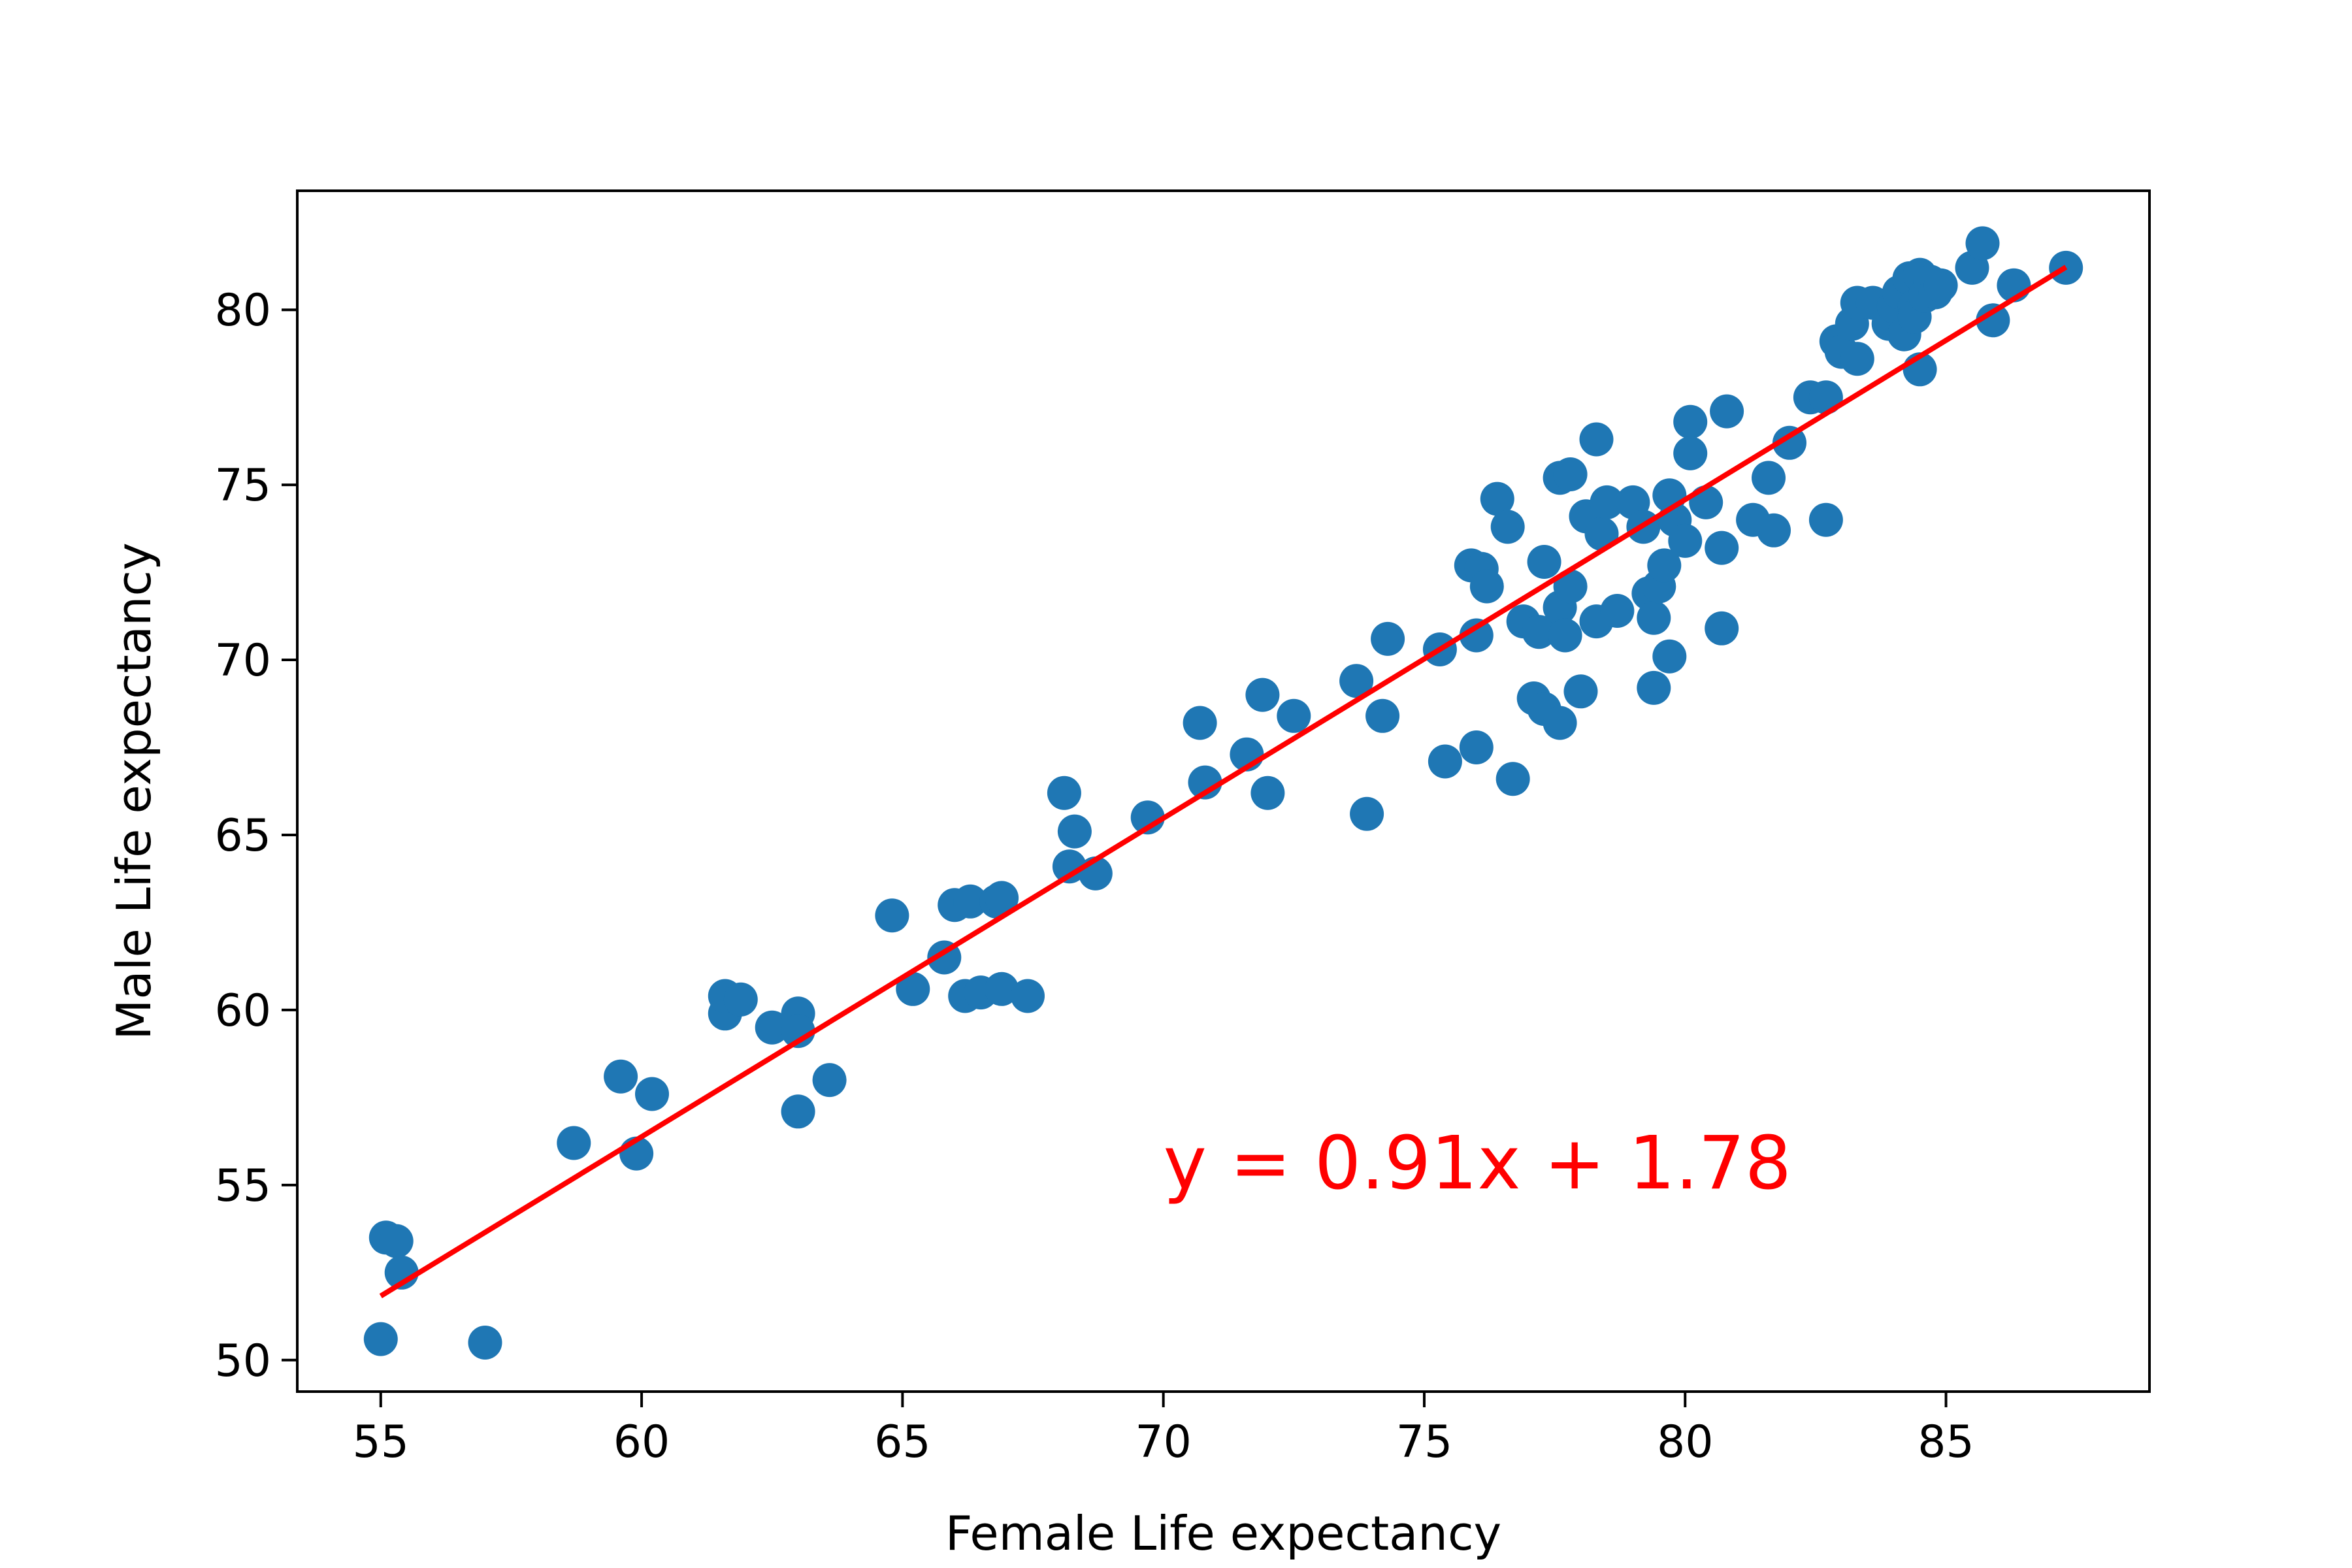 The image size is (2352, 1568). I want to click on x-axis-ticks: 55 60 65 70 75 80 85, so click(1163, 1430).